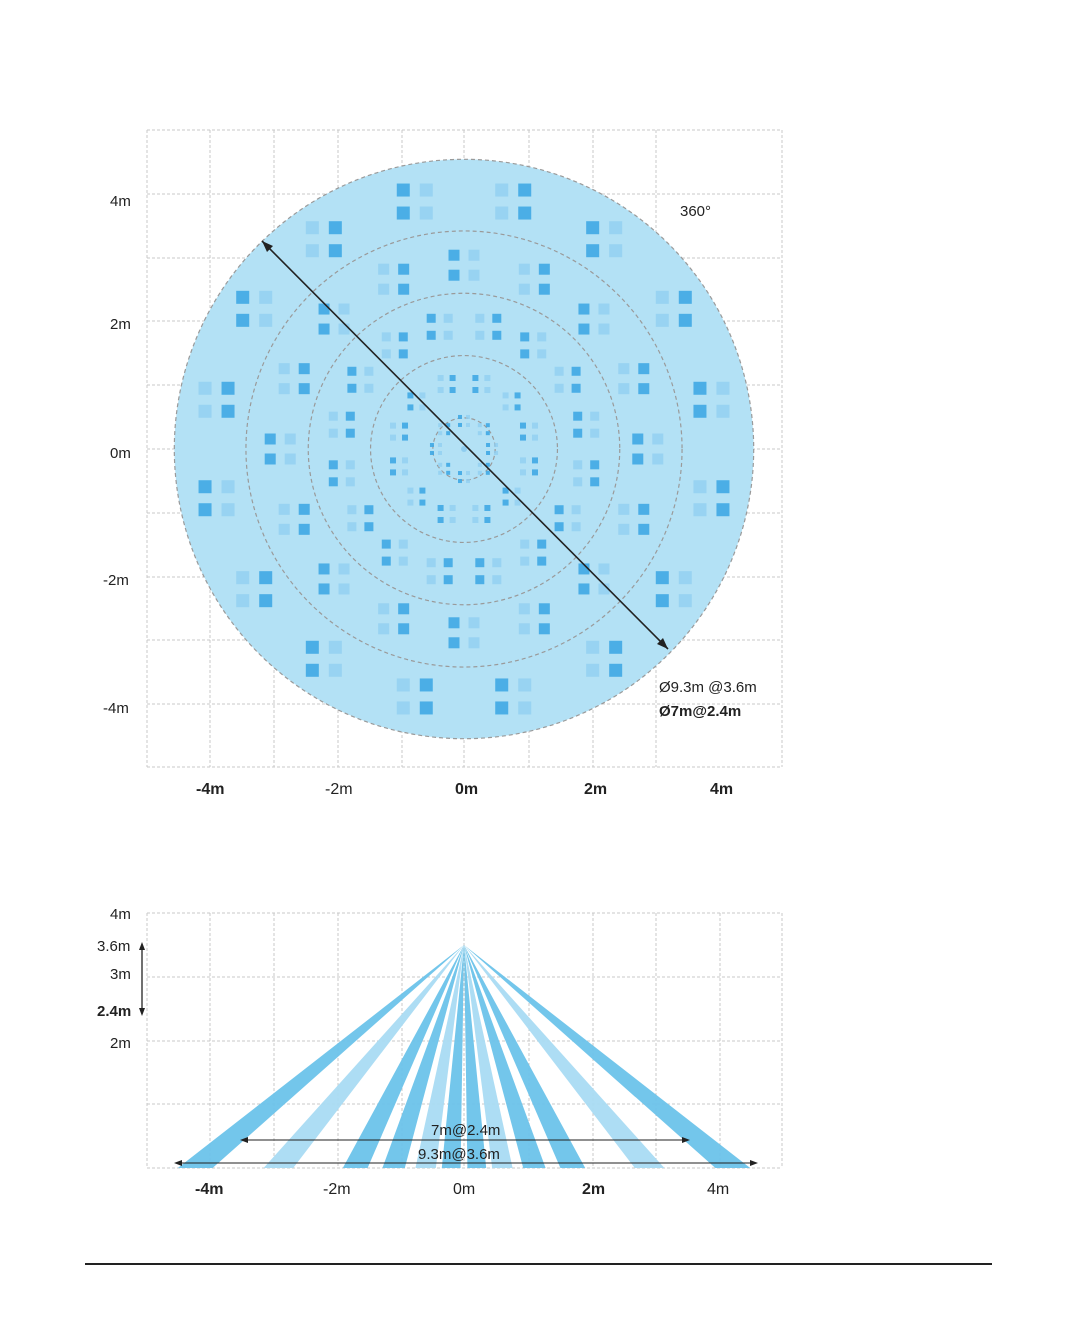  What do you see at coordinates (120, 453) in the screenshot?
I see `y-label-0m: 0m` at bounding box center [120, 453].